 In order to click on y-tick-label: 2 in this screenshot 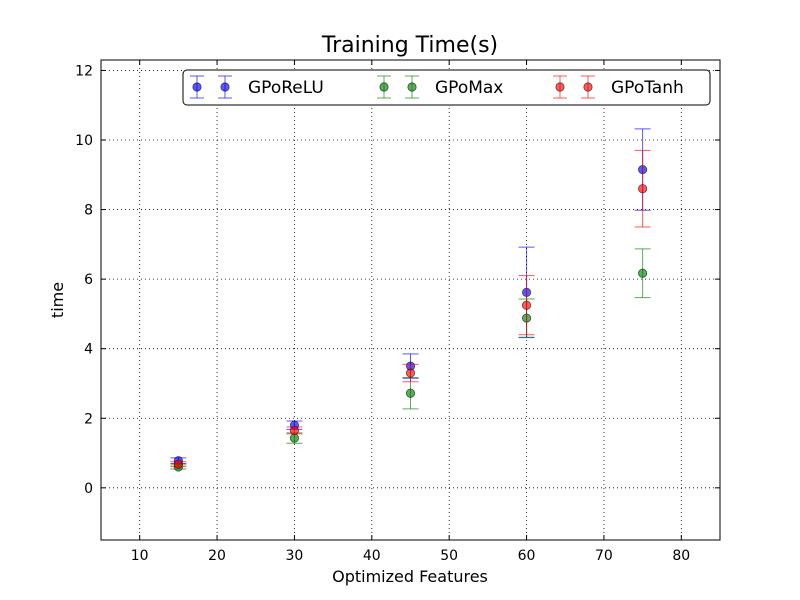, I will do `click(88, 419)`.